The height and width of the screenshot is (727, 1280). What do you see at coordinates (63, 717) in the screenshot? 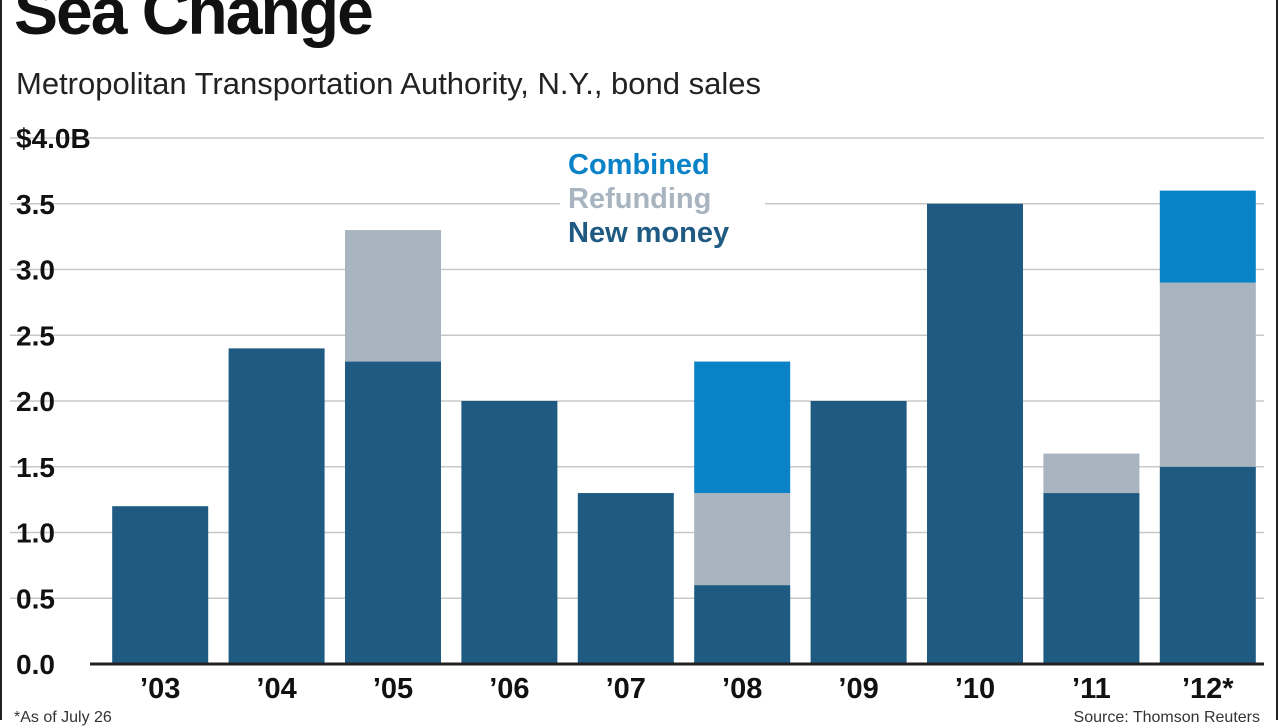
I see `footnote: *As of July 26` at bounding box center [63, 717].